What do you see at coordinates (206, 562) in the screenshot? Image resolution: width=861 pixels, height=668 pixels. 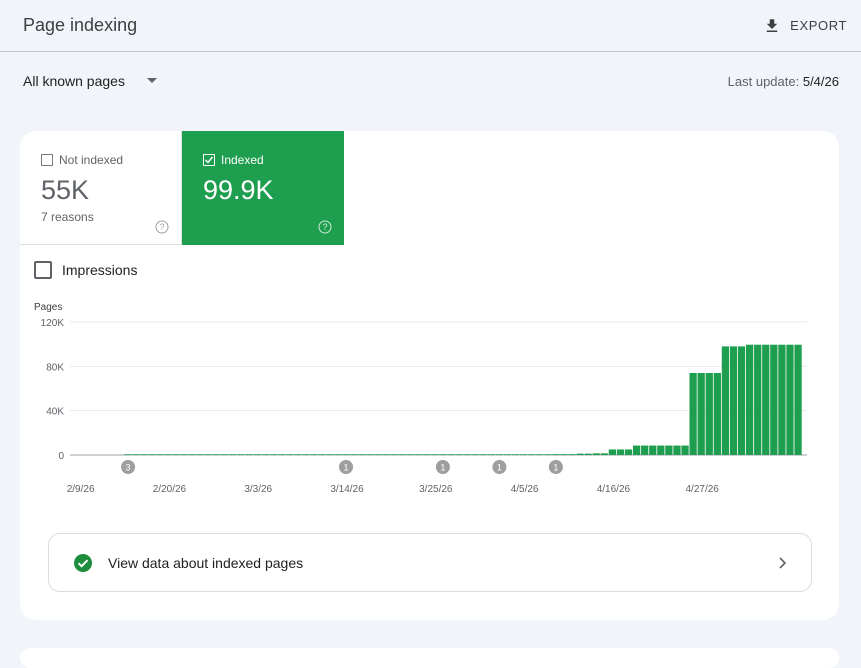 I see `view-indexed-pages-label: View data about indexed pages` at bounding box center [206, 562].